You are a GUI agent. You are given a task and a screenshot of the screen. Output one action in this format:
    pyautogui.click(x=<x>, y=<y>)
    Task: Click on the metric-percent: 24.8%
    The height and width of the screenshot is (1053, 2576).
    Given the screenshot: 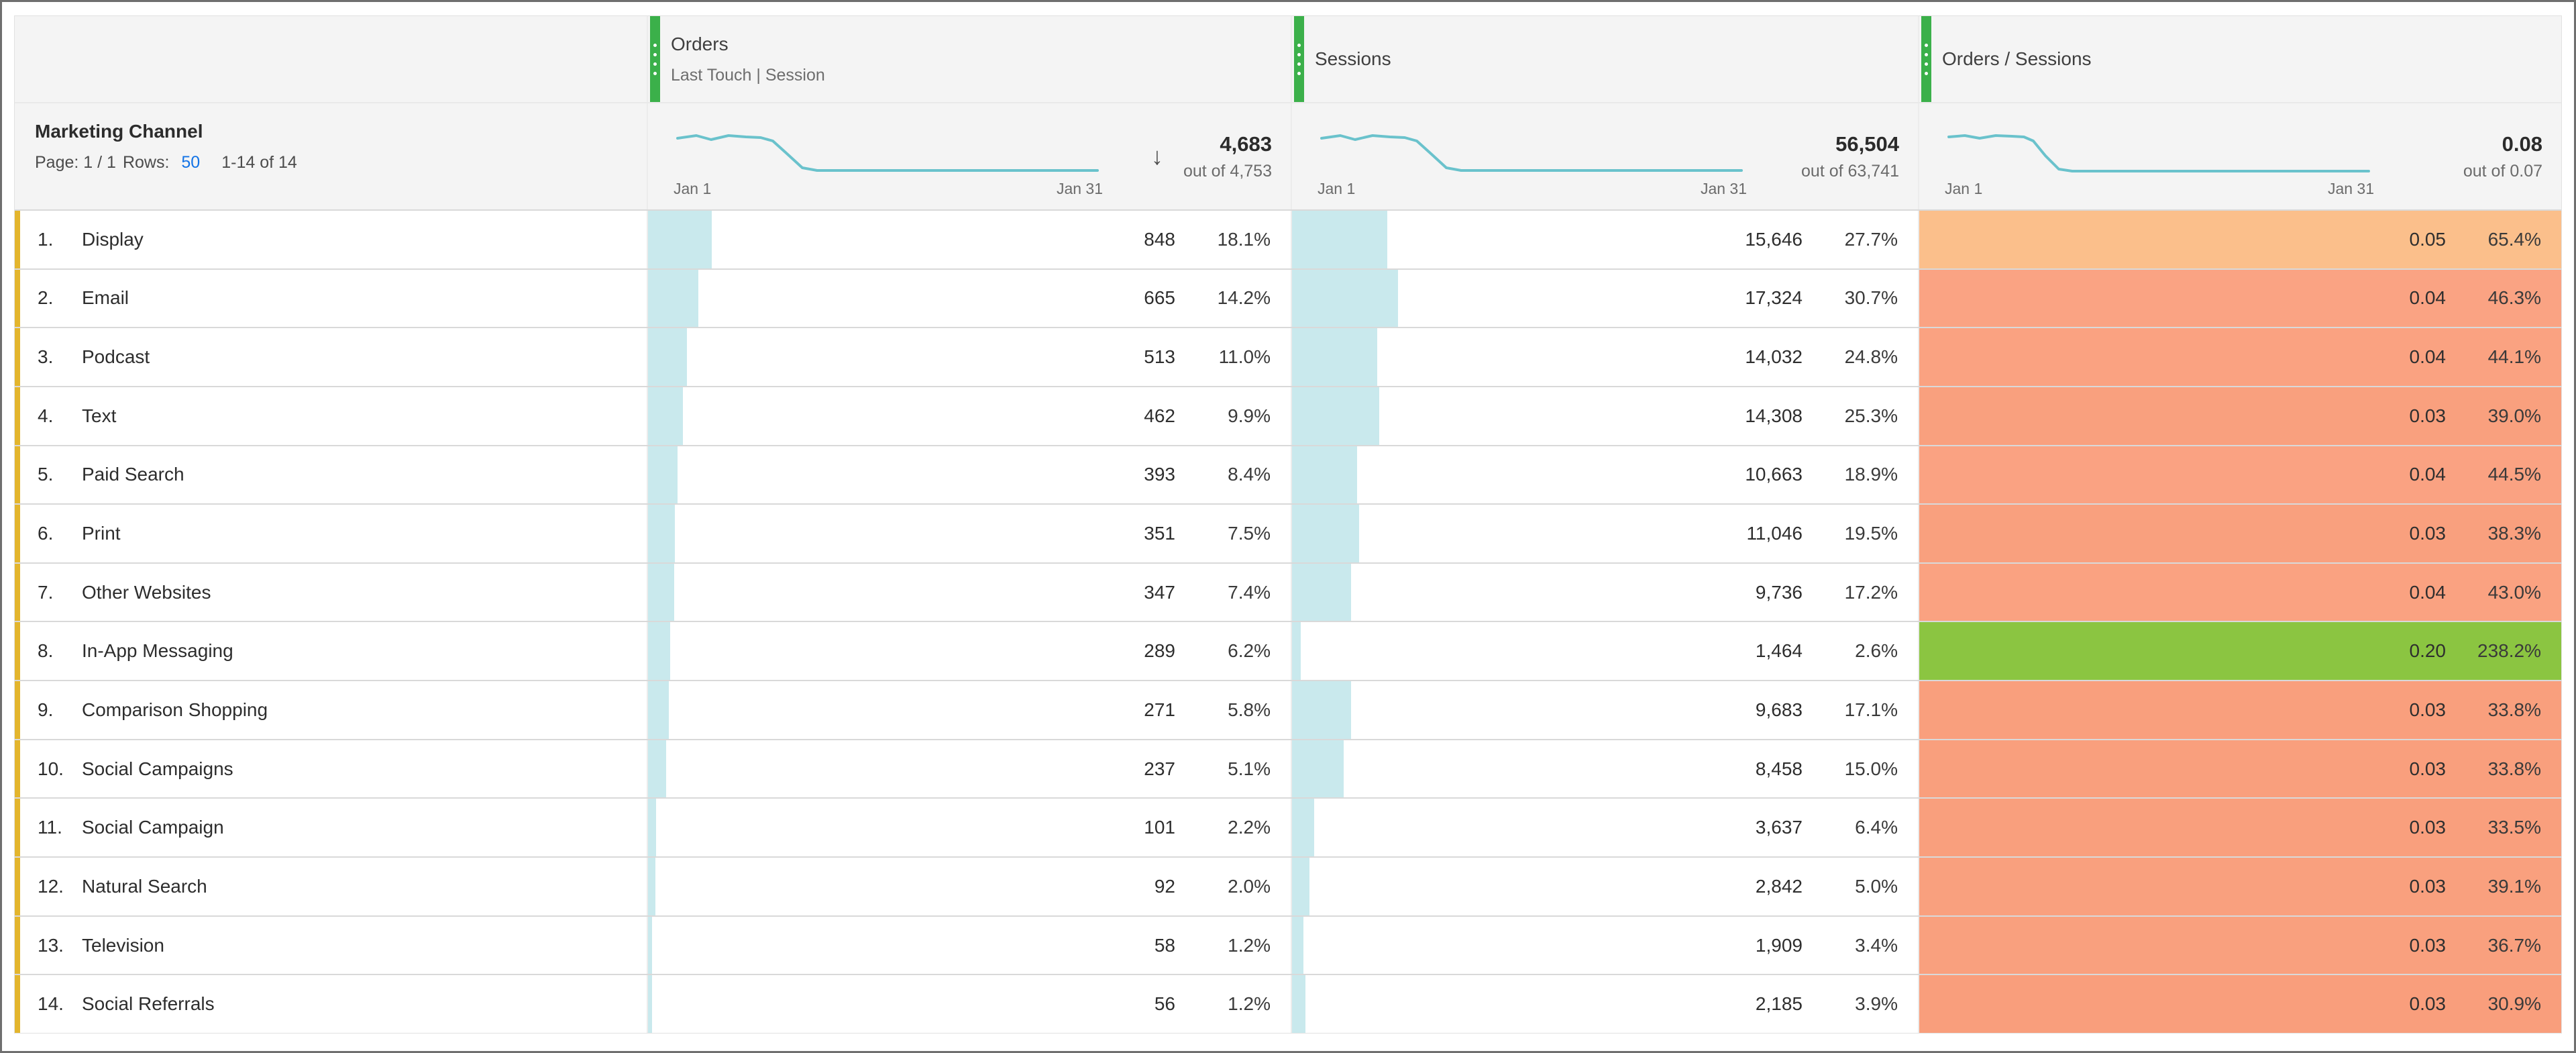 What is the action you would take?
    pyautogui.click(x=1871, y=357)
    